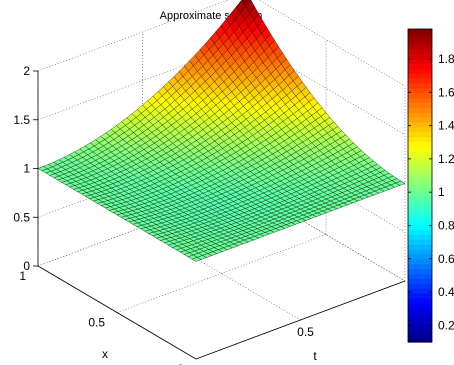  Describe the element at coordinates (26, 71) in the screenshot. I see `z-tick-label: 2` at that location.